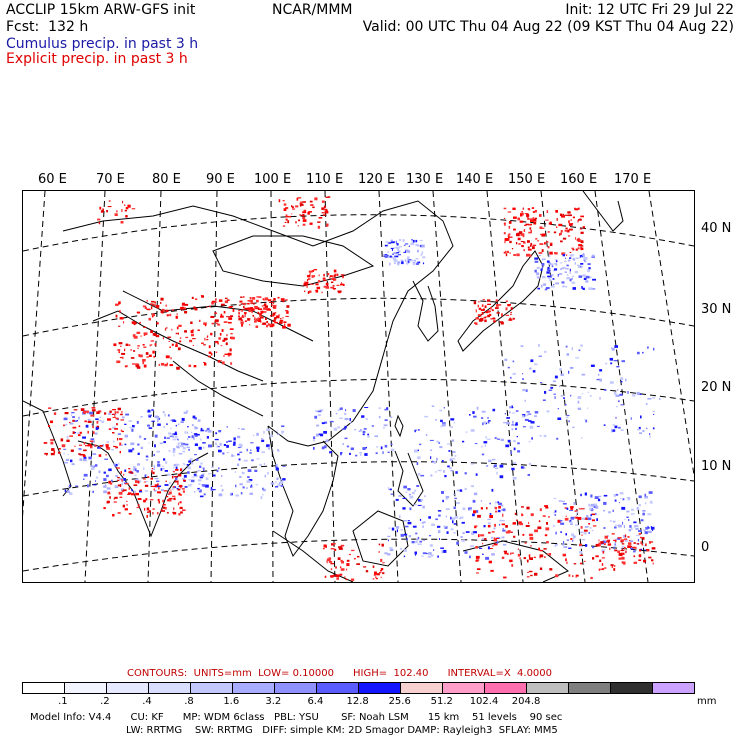  I want to click on latitude-label: 10 N, so click(716, 466).